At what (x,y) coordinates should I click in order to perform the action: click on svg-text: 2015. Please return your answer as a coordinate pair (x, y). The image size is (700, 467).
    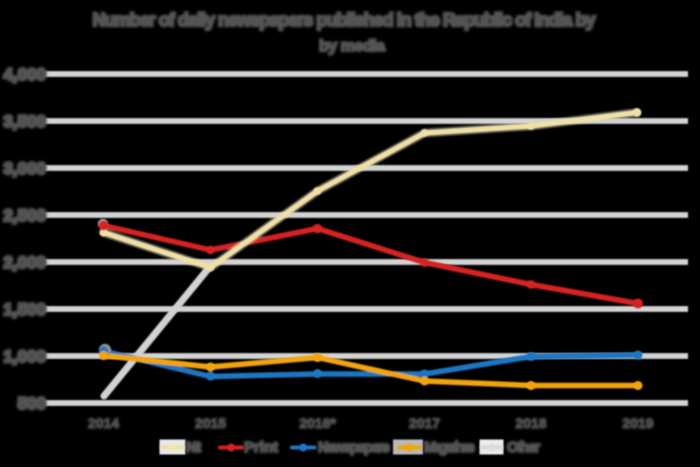
    Looking at the image, I should click on (210, 423).